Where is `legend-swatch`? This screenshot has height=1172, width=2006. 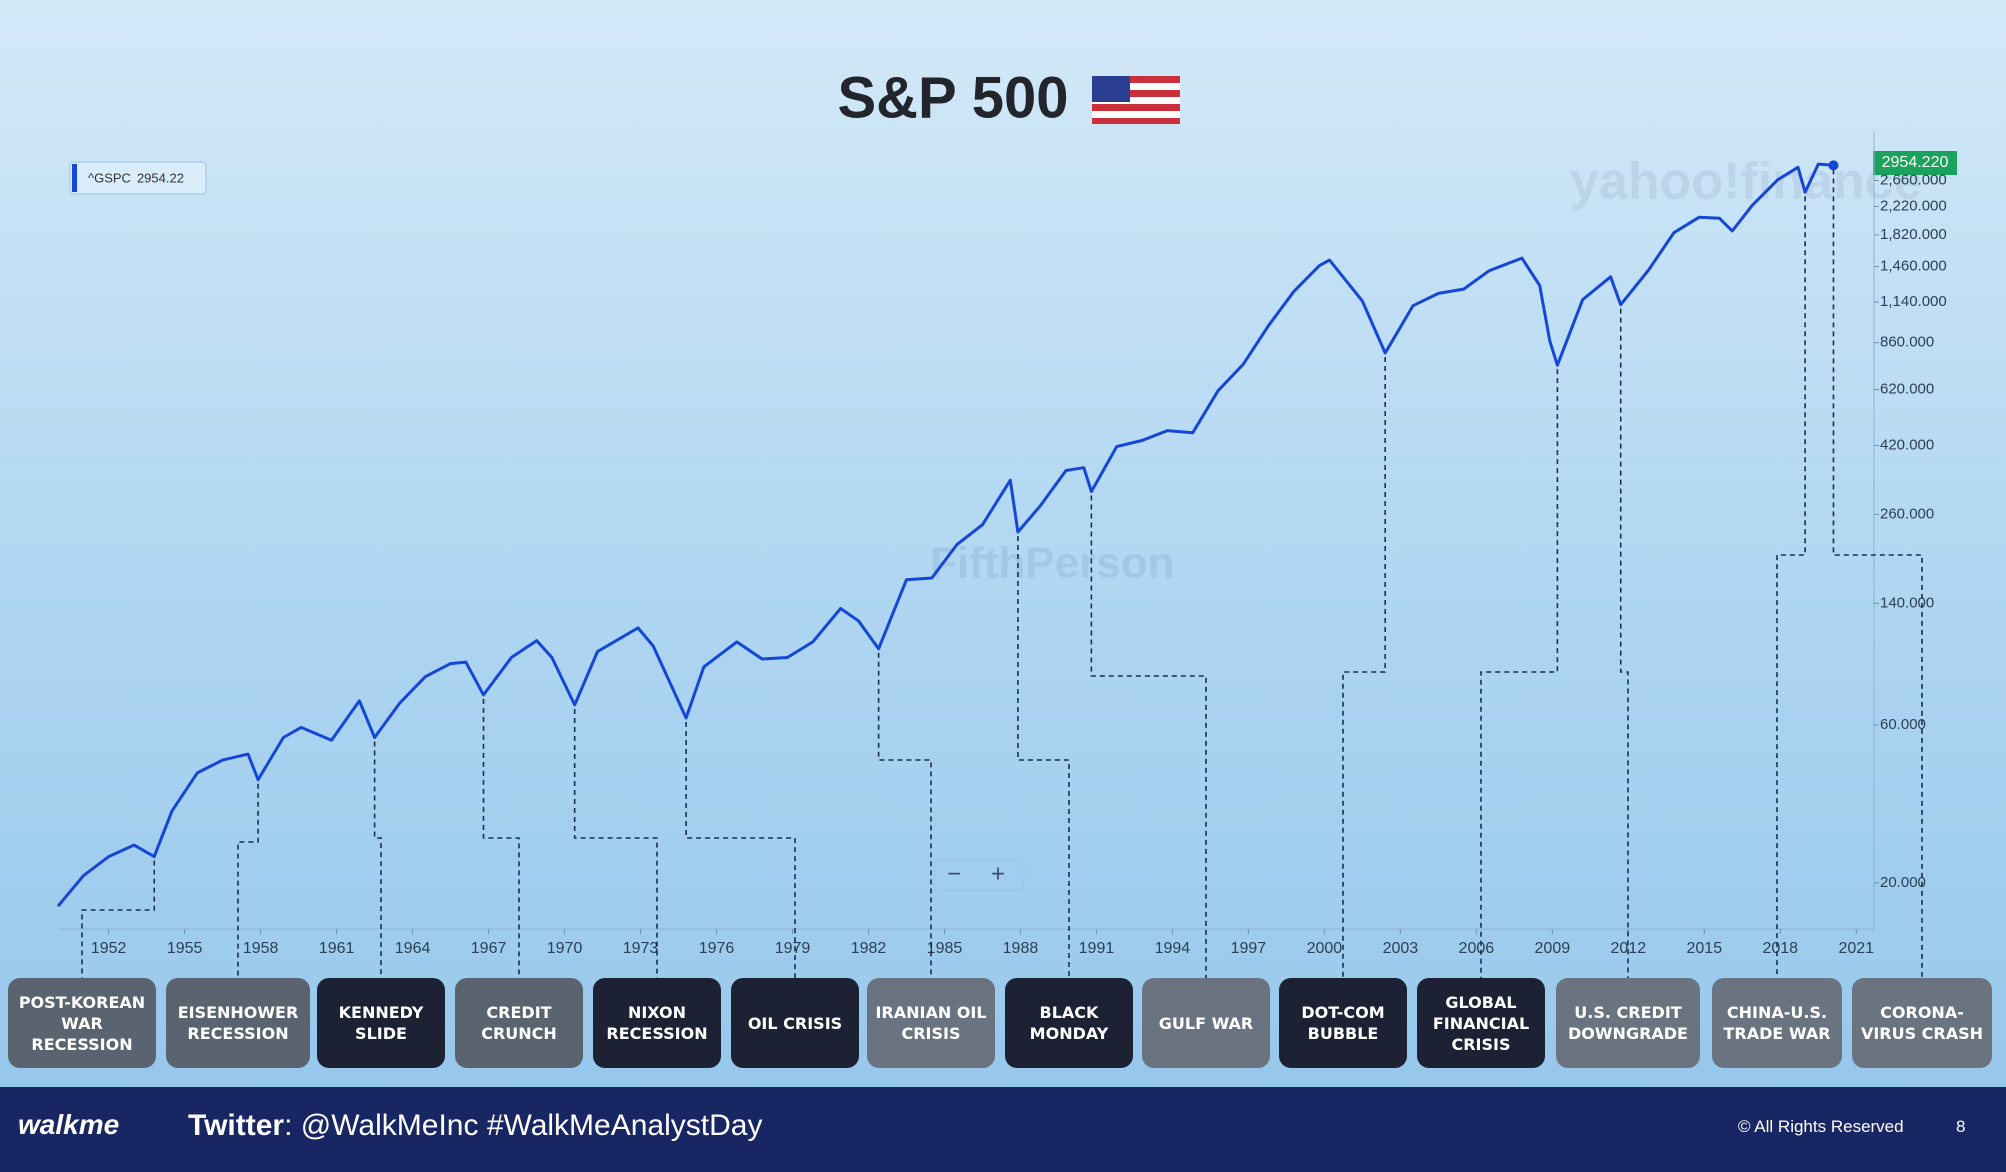
legend-swatch is located at coordinates (74, 178).